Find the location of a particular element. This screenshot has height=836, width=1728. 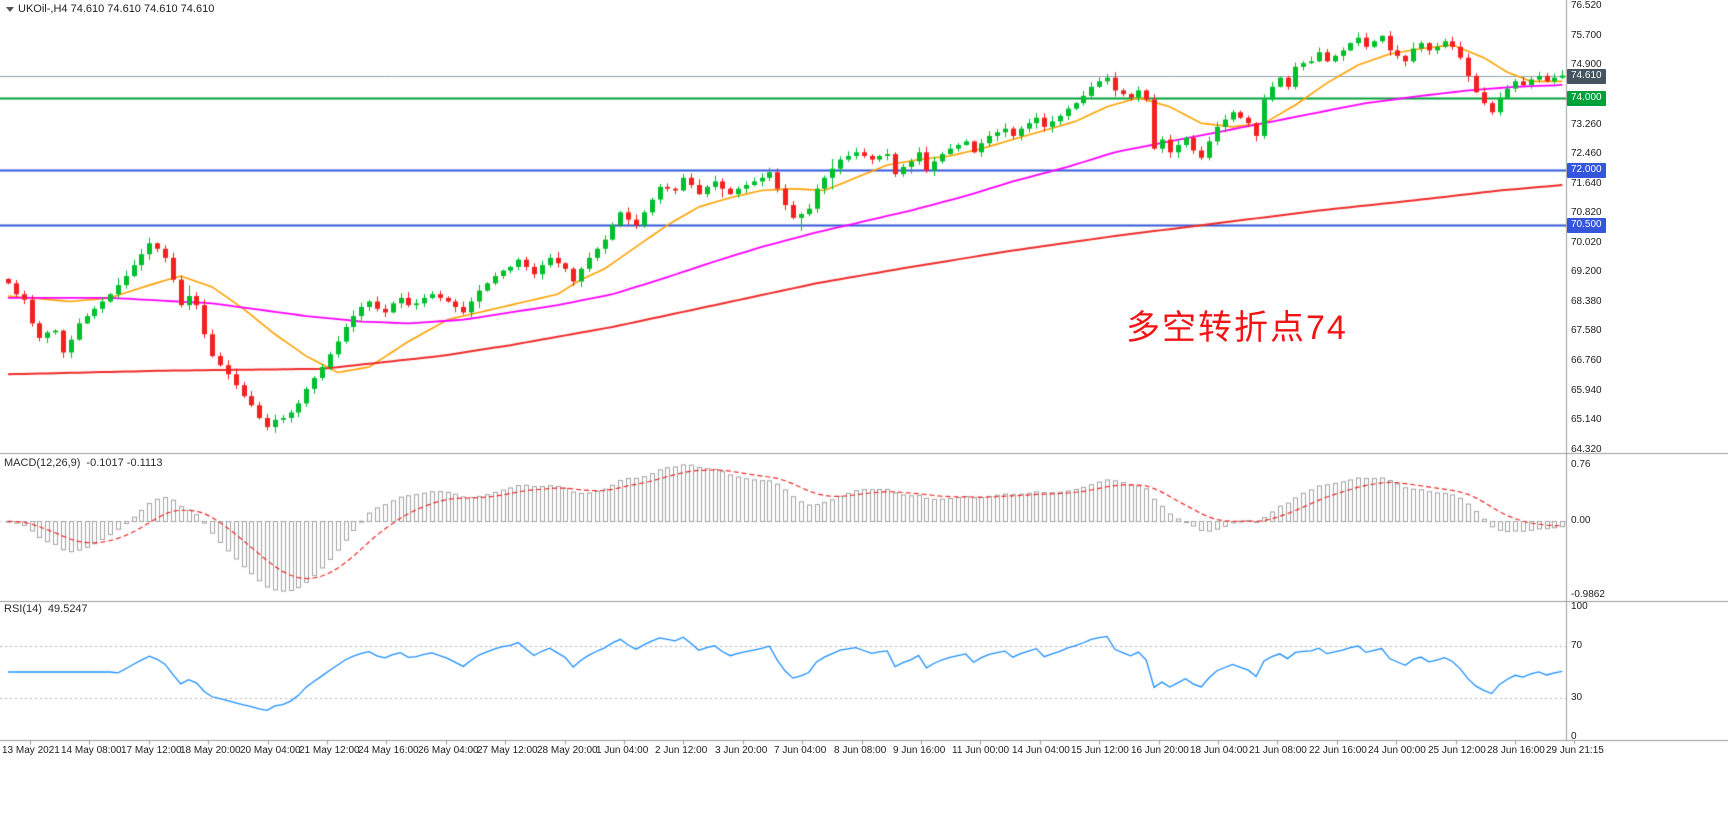

price-axis-label: 75.700 is located at coordinates (1586, 35).